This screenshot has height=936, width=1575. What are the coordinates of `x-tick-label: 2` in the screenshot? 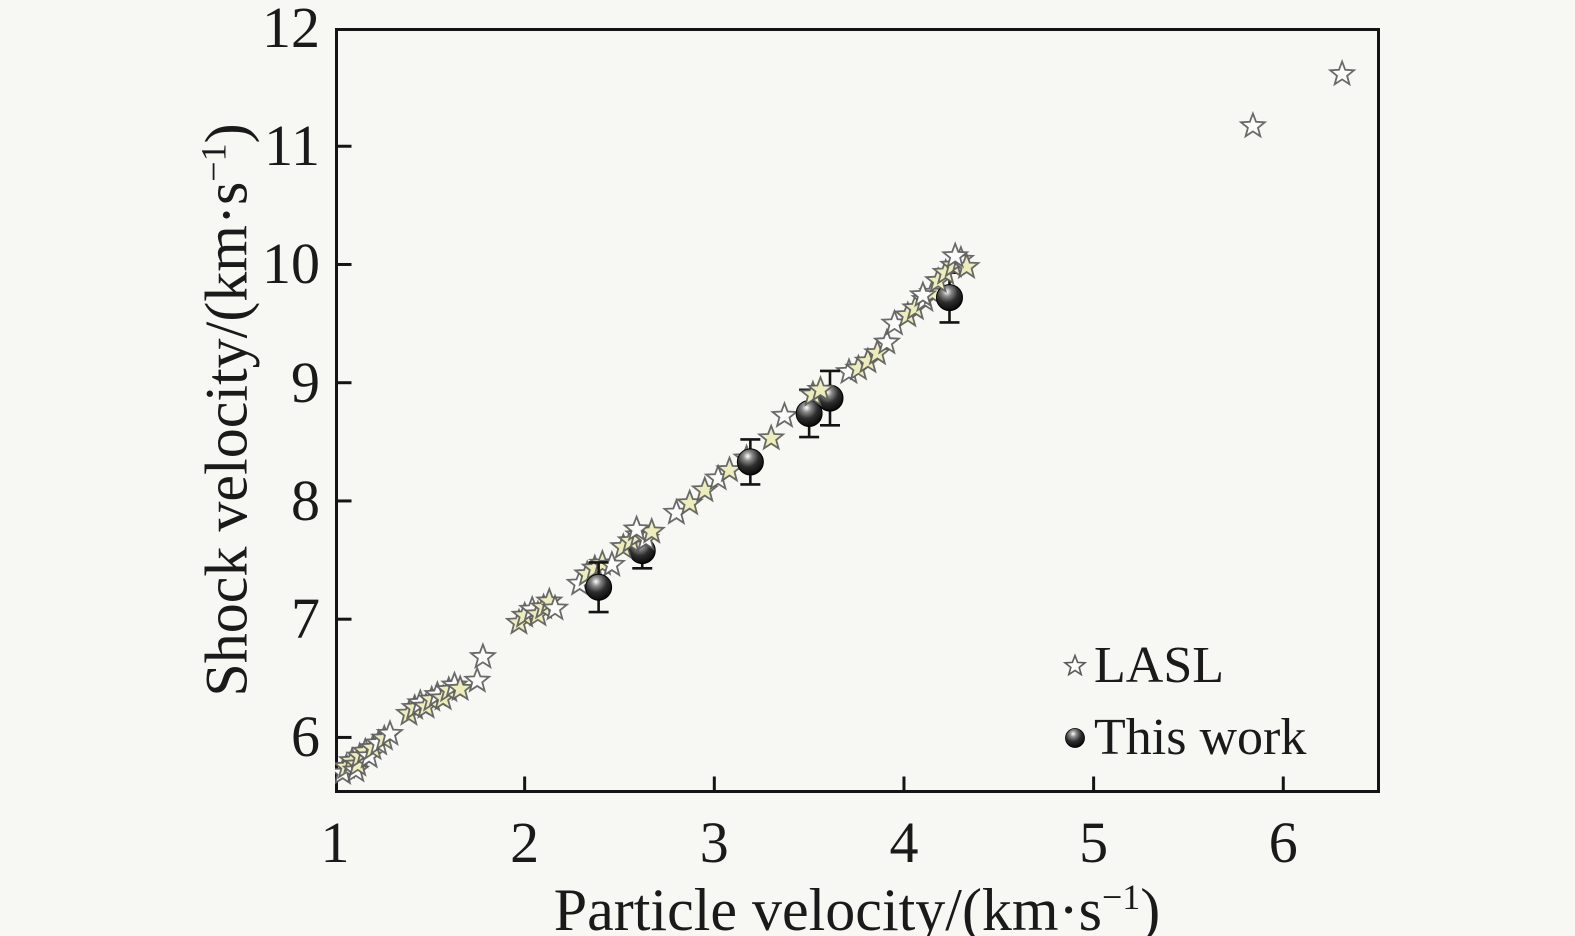 It's located at (525, 842).